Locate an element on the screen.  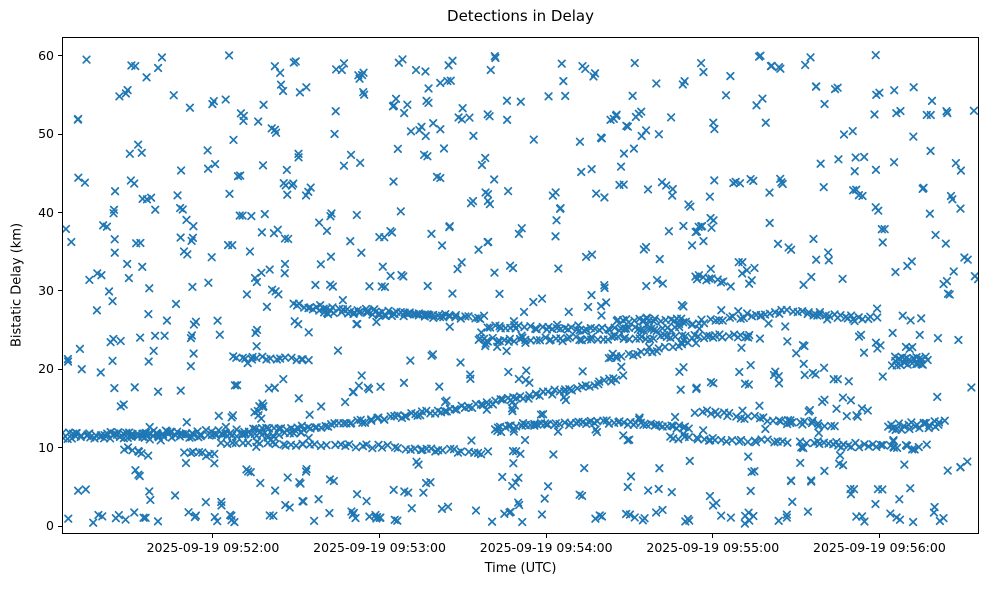
y-tick-label: 50 is located at coordinates (46, 134).